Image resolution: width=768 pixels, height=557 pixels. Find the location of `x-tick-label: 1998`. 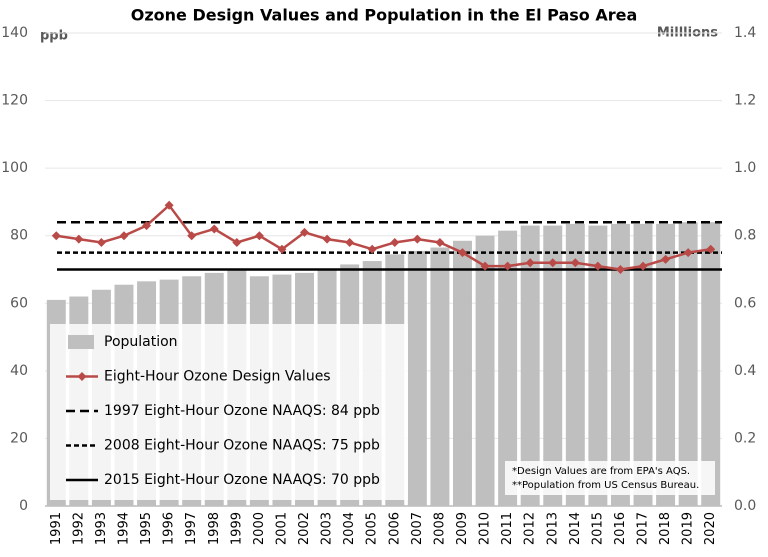

x-tick-label: 1998 is located at coordinates (214, 528).